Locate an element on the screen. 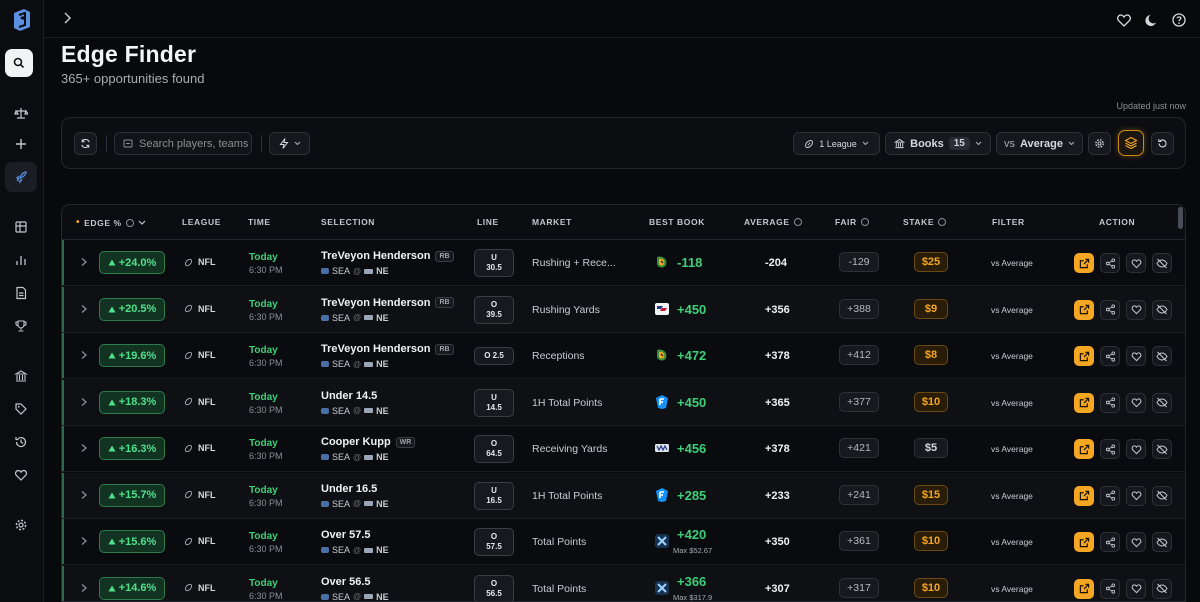  sidebar-item-add is located at coordinates (21, 144).